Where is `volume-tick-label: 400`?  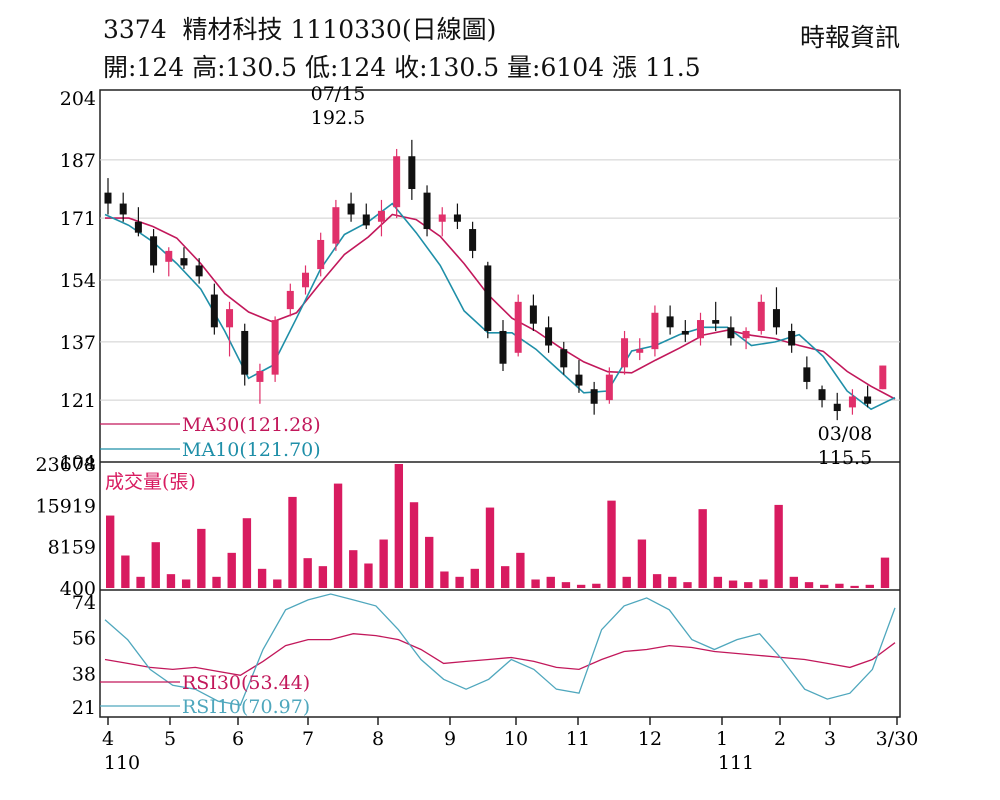 volume-tick-label: 400 is located at coordinates (78, 589).